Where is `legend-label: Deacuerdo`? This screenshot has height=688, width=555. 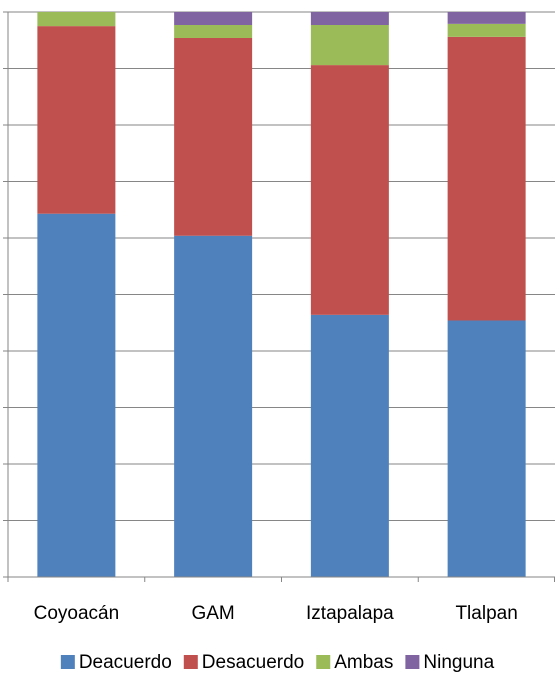 legend-label: Deacuerdo is located at coordinates (125, 662).